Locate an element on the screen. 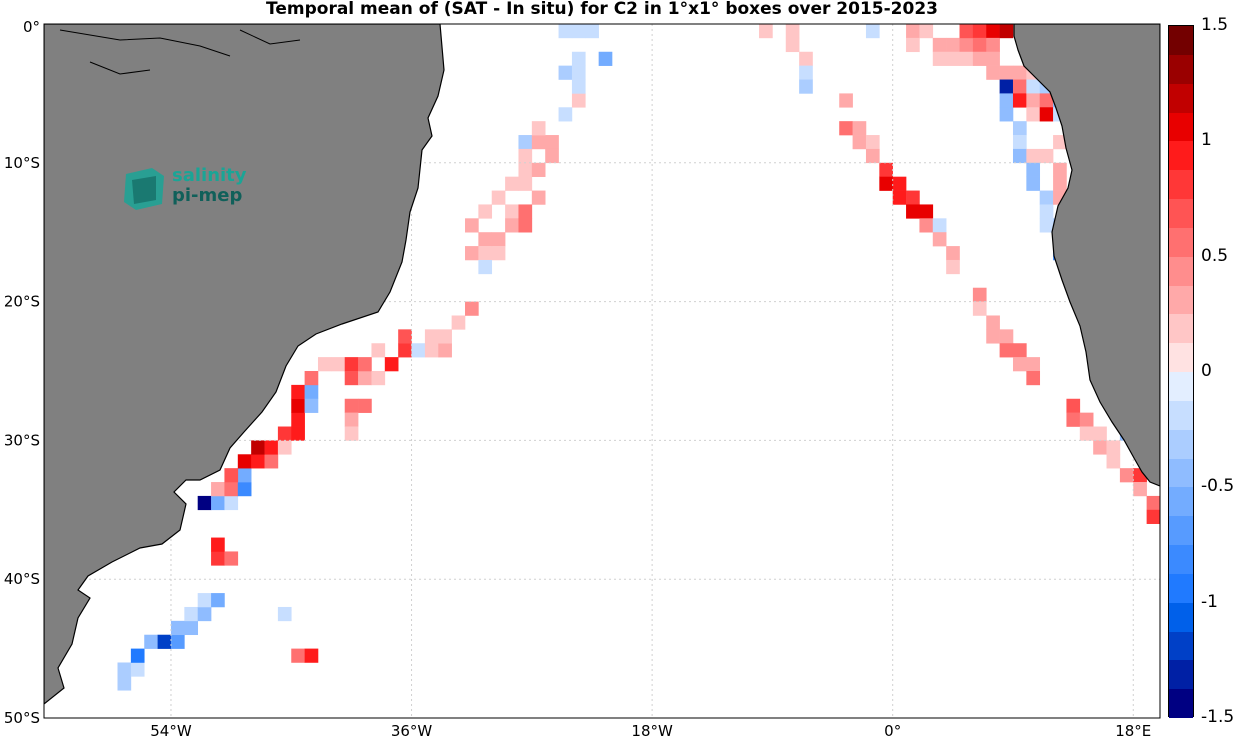  logo-line2: pi-mep is located at coordinates (207, 195).